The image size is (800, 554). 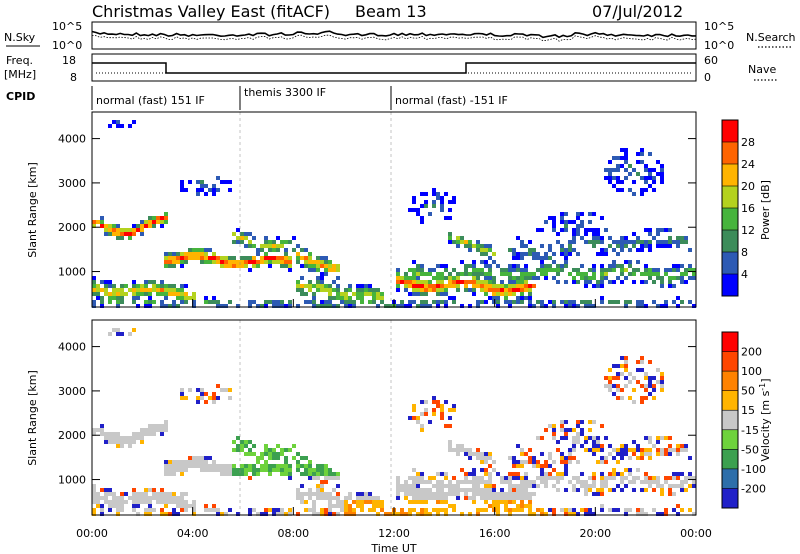 What do you see at coordinates (20, 37) in the screenshot?
I see `noise-left-label: N.Sky` at bounding box center [20, 37].